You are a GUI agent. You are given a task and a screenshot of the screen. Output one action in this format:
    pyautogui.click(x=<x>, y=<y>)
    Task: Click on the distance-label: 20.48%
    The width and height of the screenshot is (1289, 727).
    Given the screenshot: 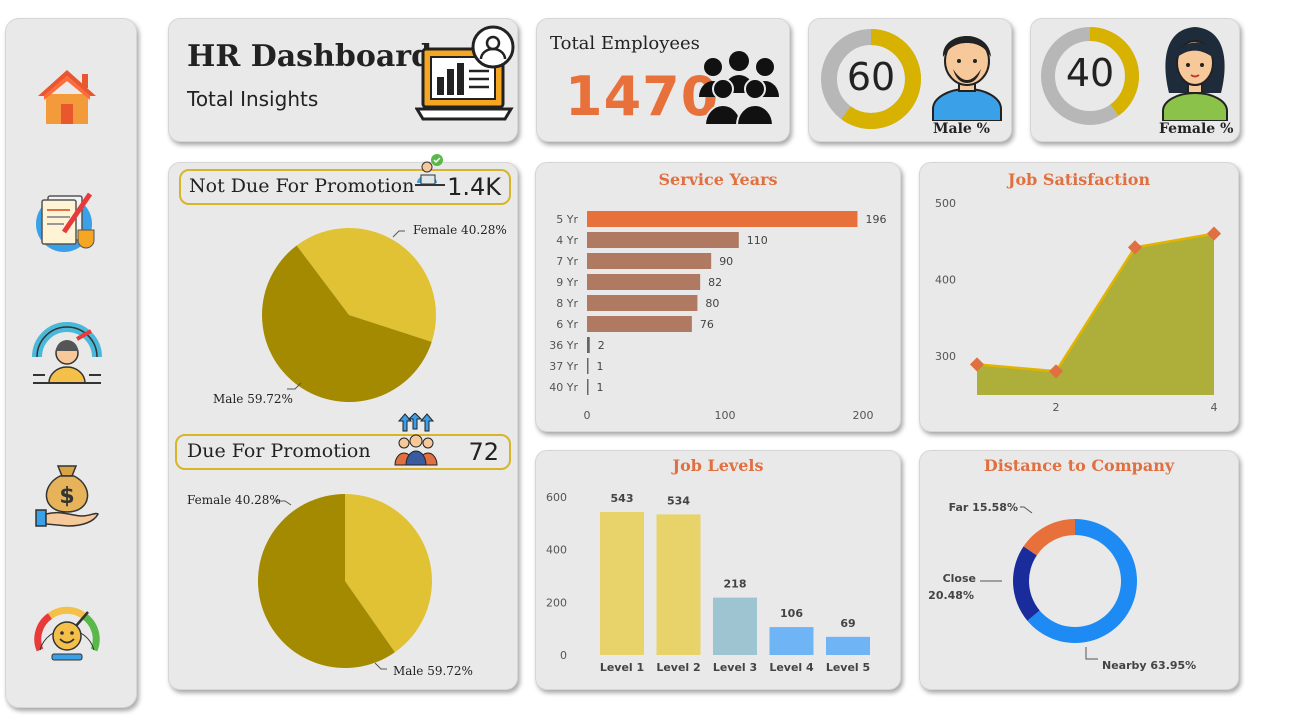 What is the action you would take?
    pyautogui.click(x=951, y=595)
    